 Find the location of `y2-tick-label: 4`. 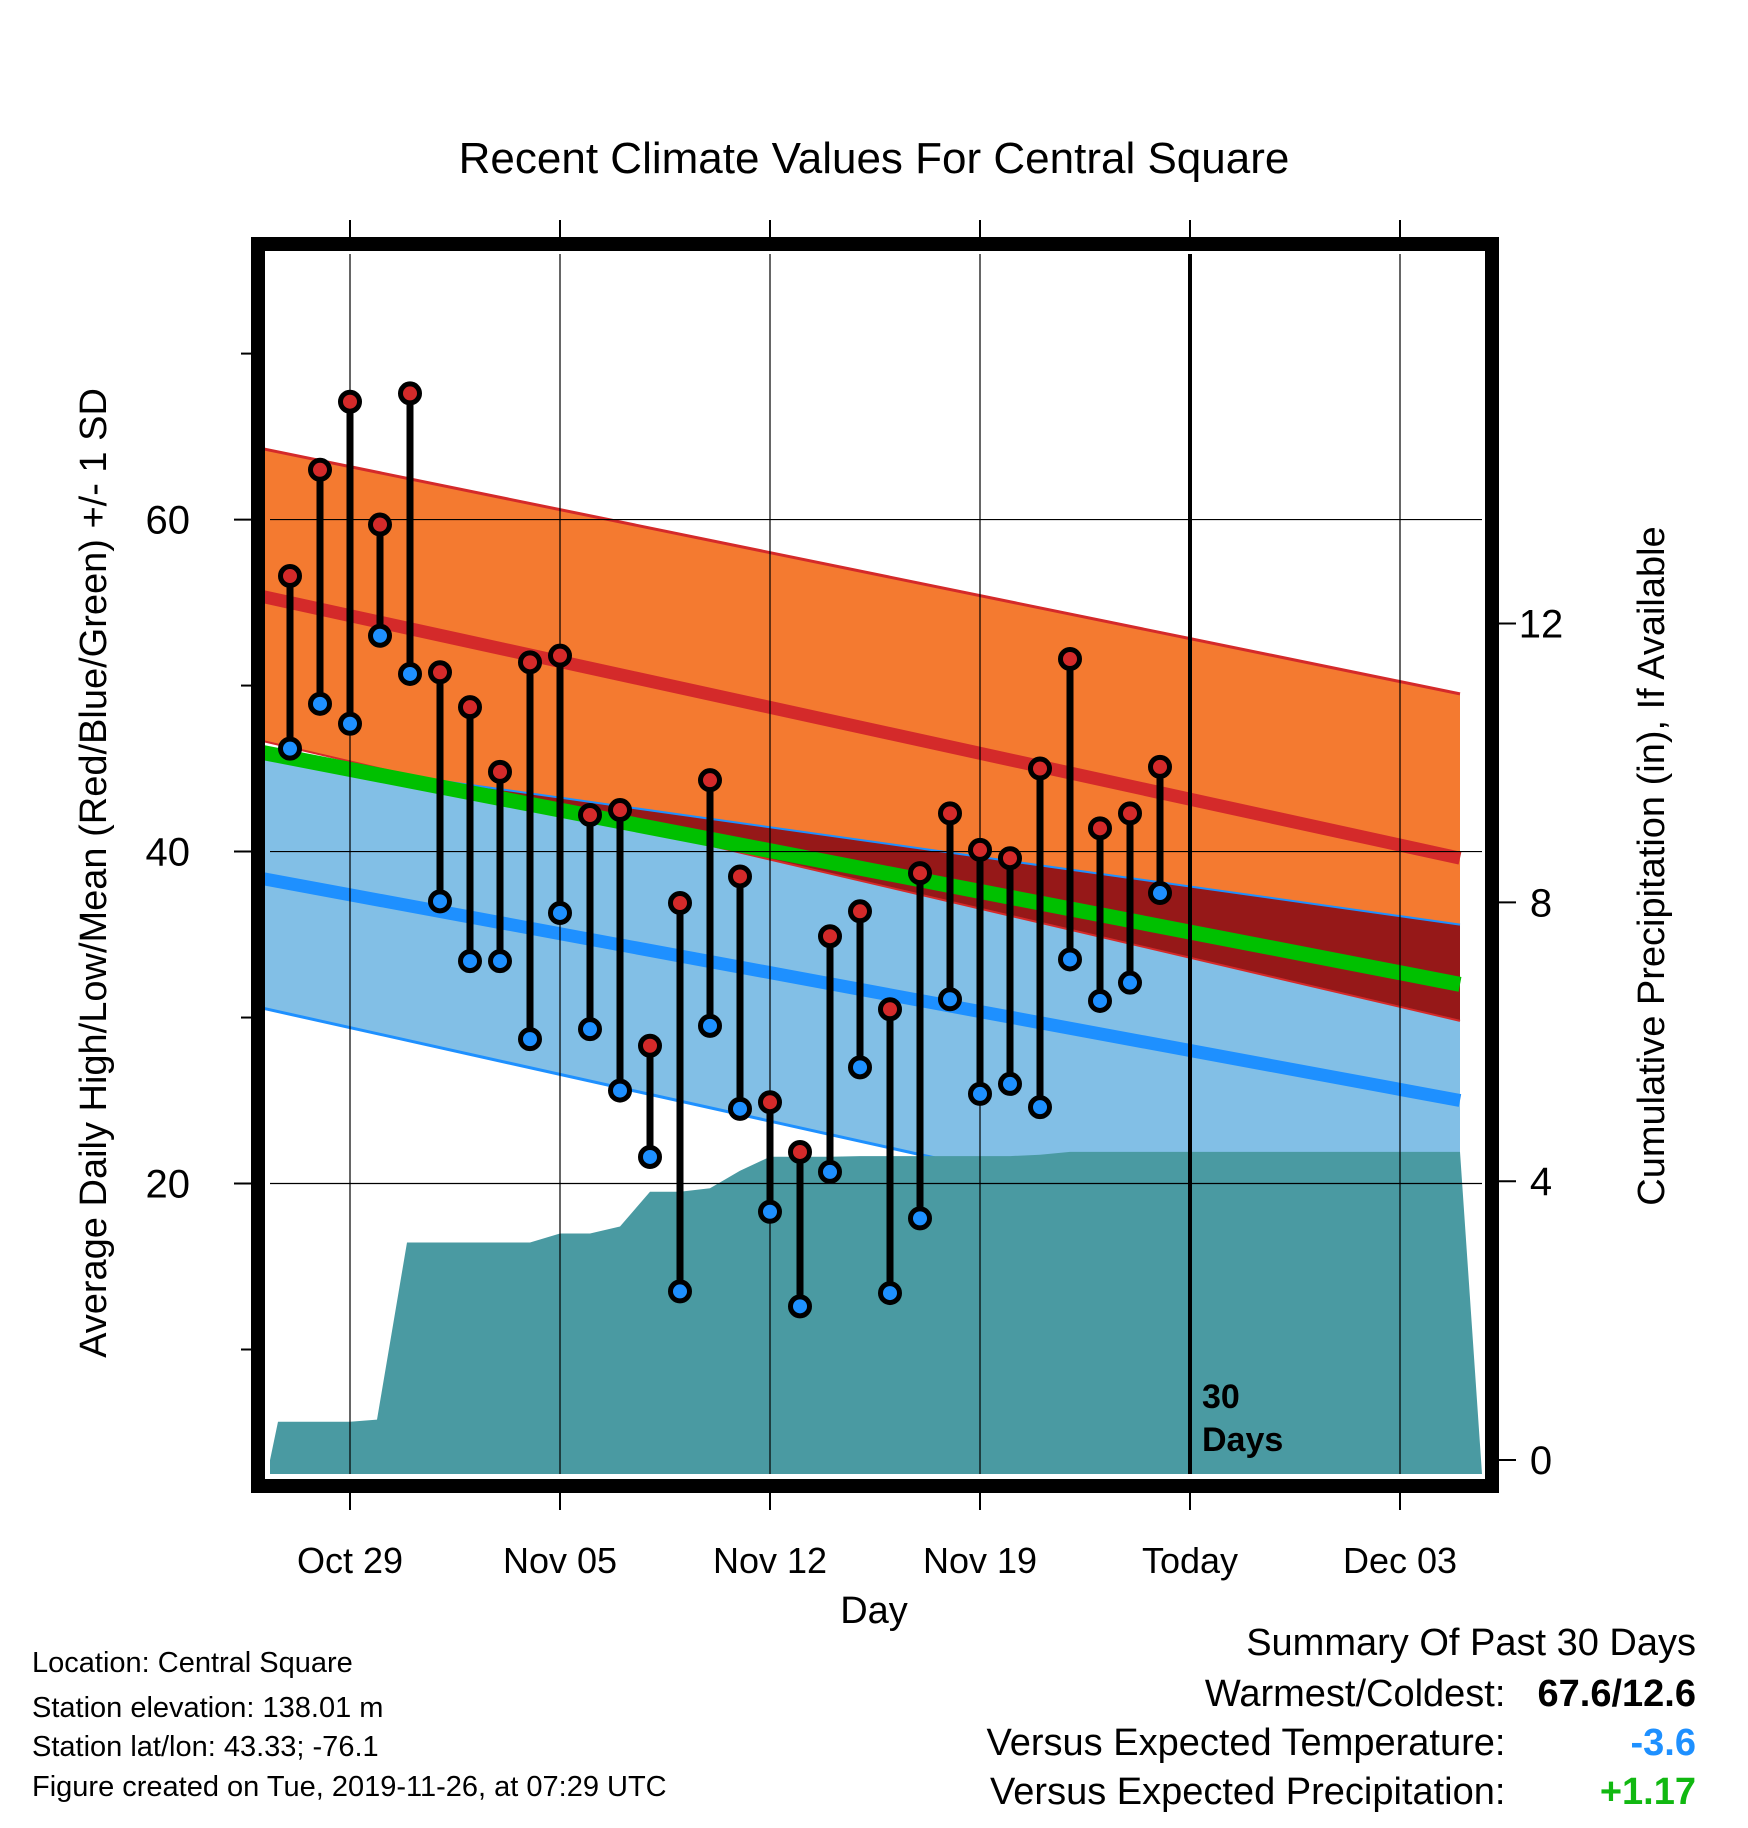

y2-tick-label: 4 is located at coordinates (1541, 1182).